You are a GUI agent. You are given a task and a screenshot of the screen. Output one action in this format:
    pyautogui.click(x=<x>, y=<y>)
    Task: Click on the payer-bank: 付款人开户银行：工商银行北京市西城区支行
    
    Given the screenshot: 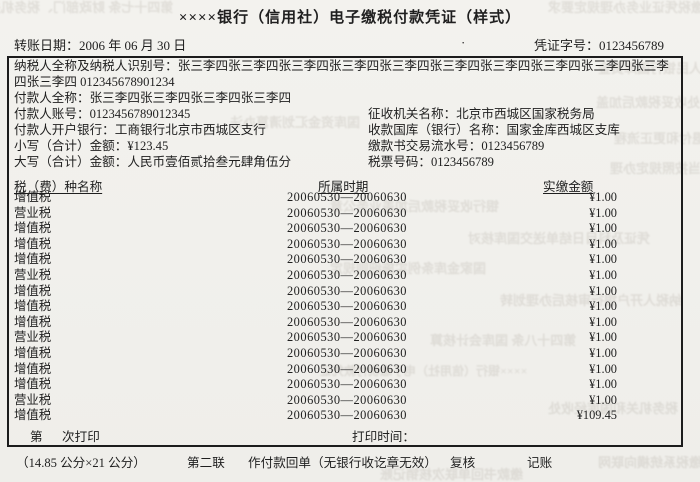 What is the action you would take?
    pyautogui.click(x=140, y=130)
    